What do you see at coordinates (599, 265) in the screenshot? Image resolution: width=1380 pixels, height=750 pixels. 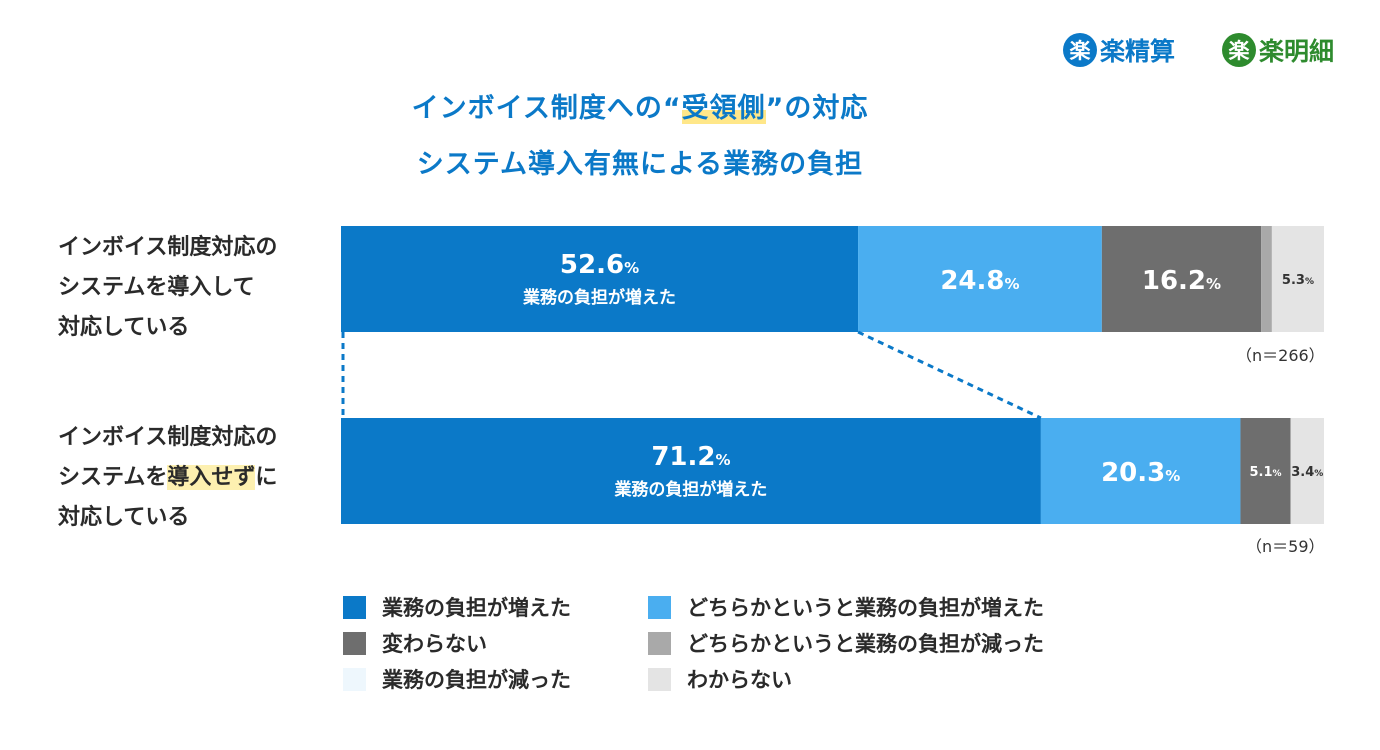 I see `data-label: 52.6%` at bounding box center [599, 265].